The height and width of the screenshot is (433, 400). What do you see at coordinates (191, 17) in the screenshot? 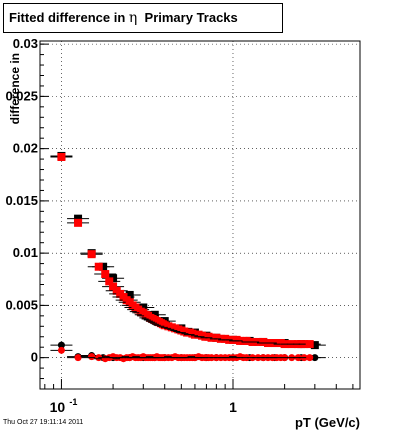
I see `title-suffix: Primary Tracks` at bounding box center [191, 17].